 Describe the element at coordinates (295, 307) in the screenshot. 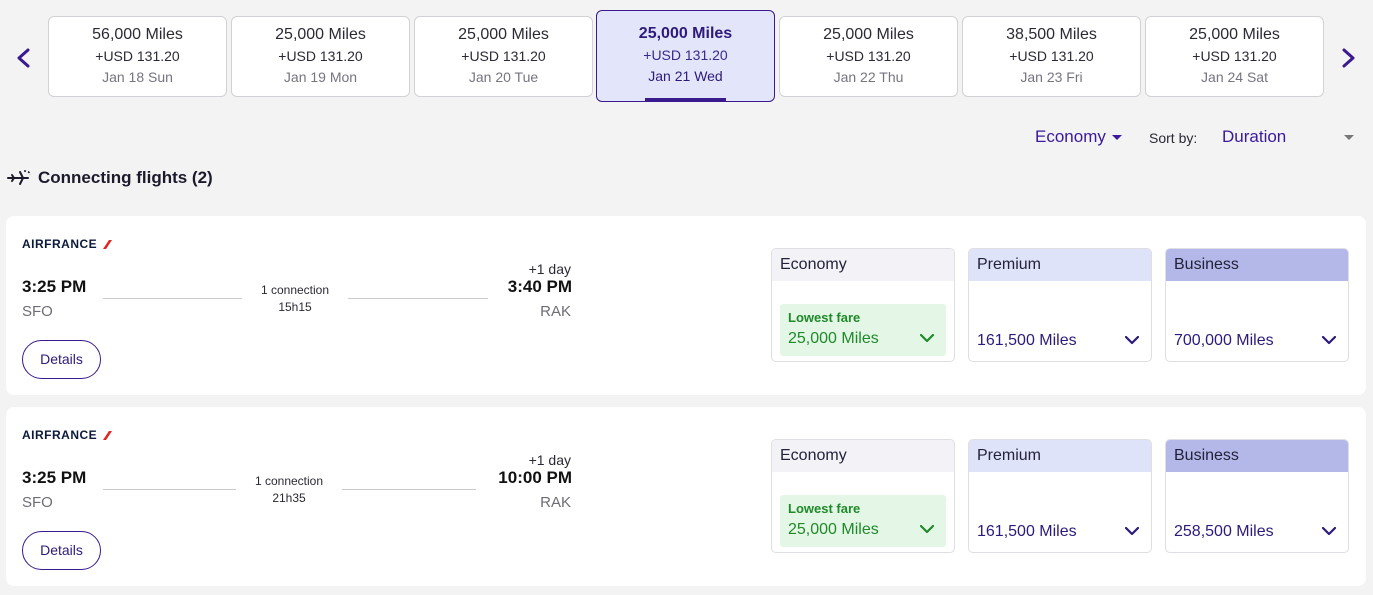

I see `flight-duration: 15h15` at that location.